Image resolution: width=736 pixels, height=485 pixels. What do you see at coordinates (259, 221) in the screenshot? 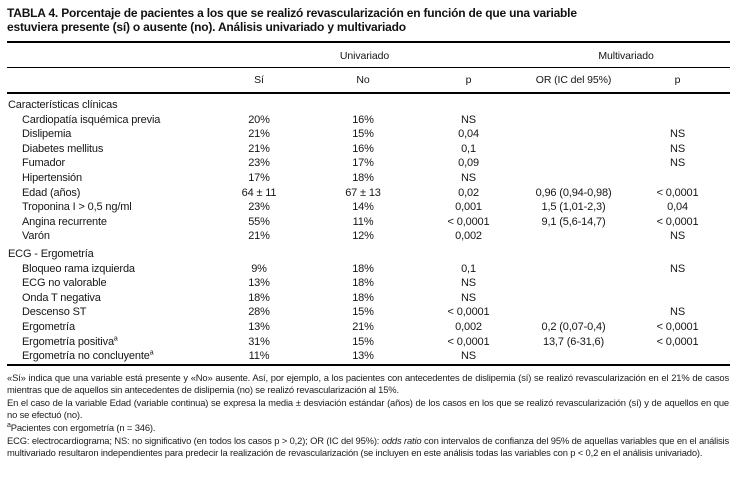
I see `cell-si: 55%` at bounding box center [259, 221].